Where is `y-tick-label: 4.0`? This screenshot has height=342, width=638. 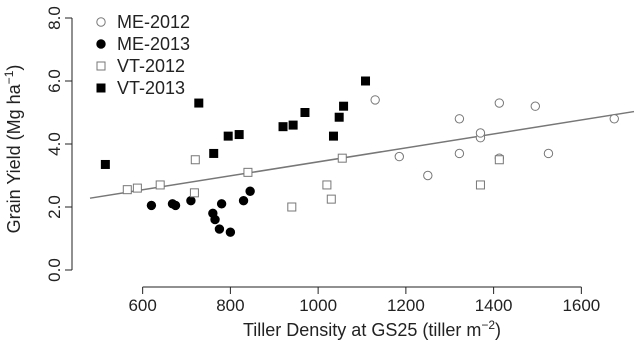 y-tick-label: 4.0 is located at coordinates (54, 144).